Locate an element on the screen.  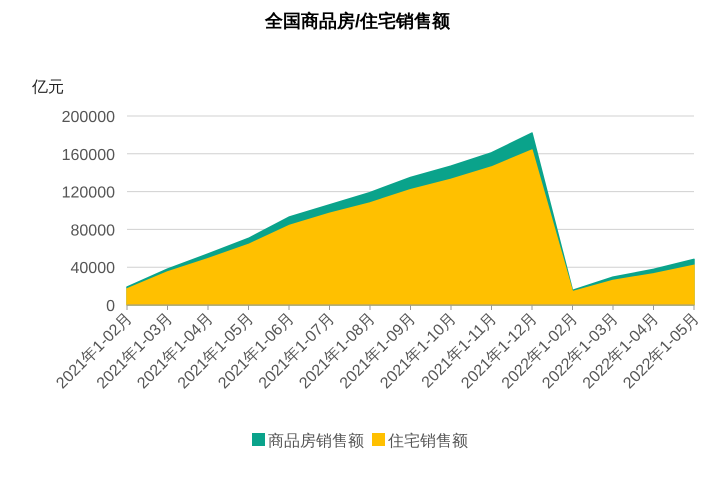
y-tick-label: 200000 is located at coordinates (89, 117).